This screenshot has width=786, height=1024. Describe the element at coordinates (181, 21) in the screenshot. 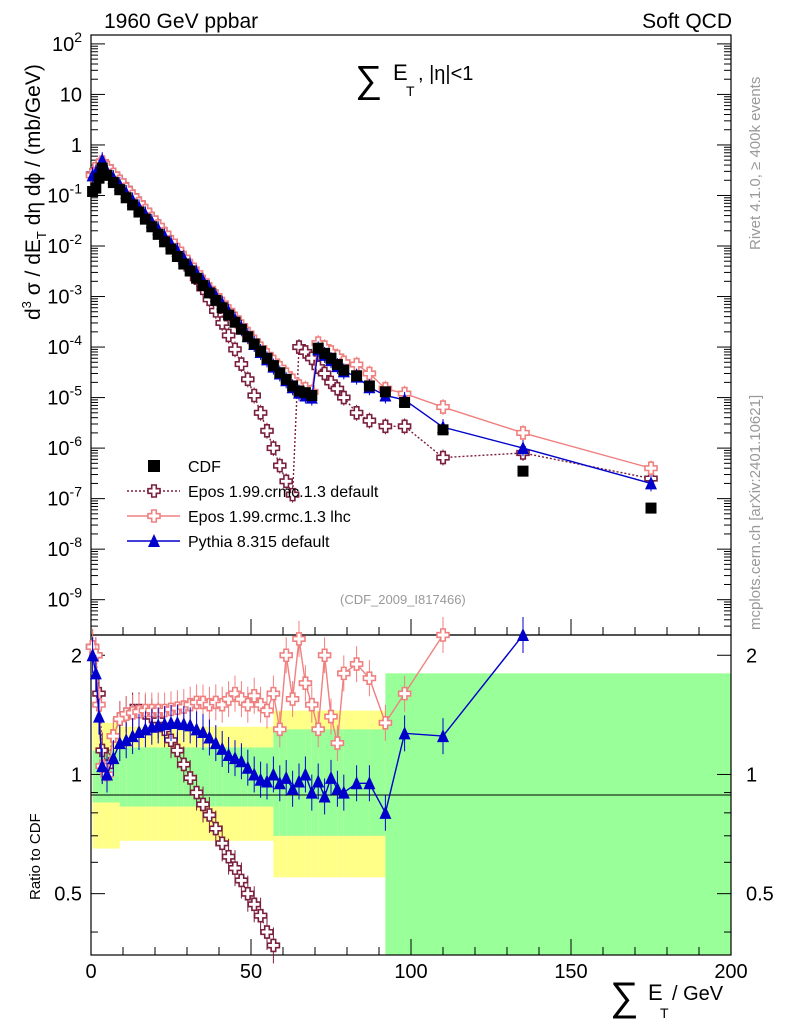

I see `header-left: 1960 GeV ppbar` at that location.